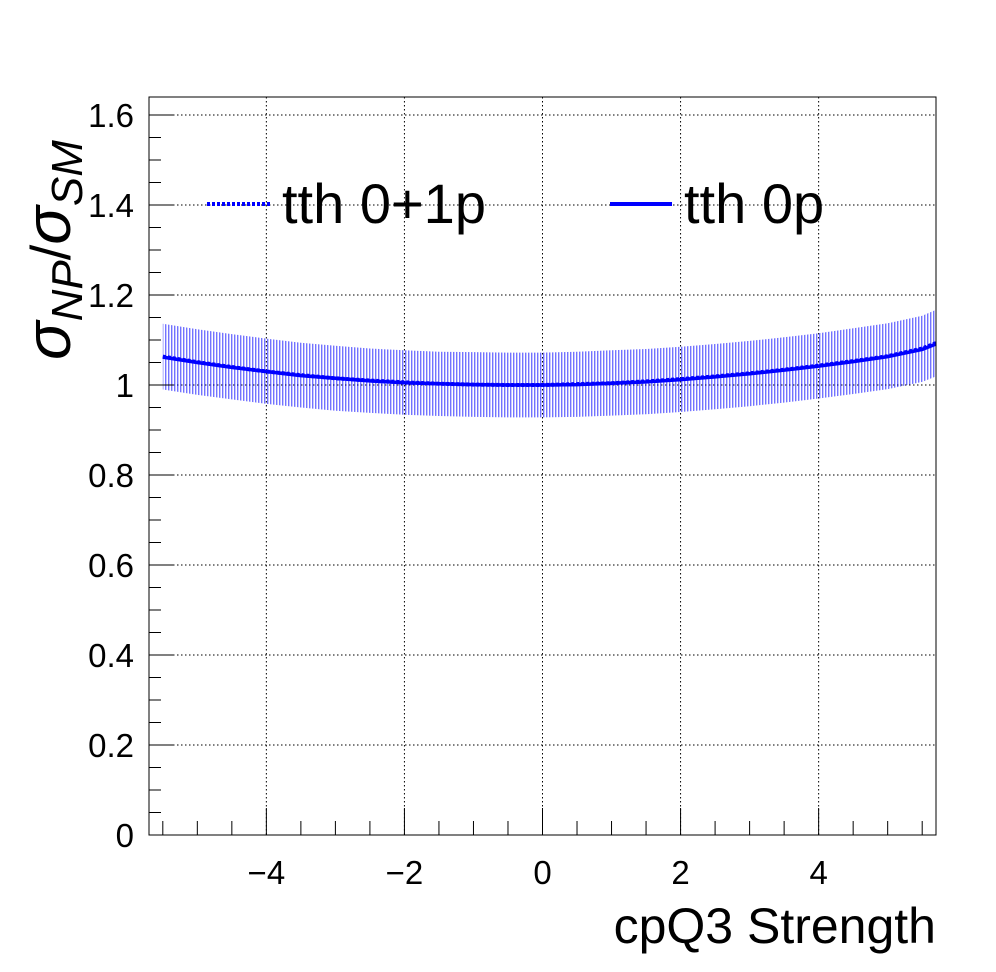 The image size is (996, 972). Describe the element at coordinates (111, 475) in the screenshot. I see `y-tick-label-4: 0.8` at that location.